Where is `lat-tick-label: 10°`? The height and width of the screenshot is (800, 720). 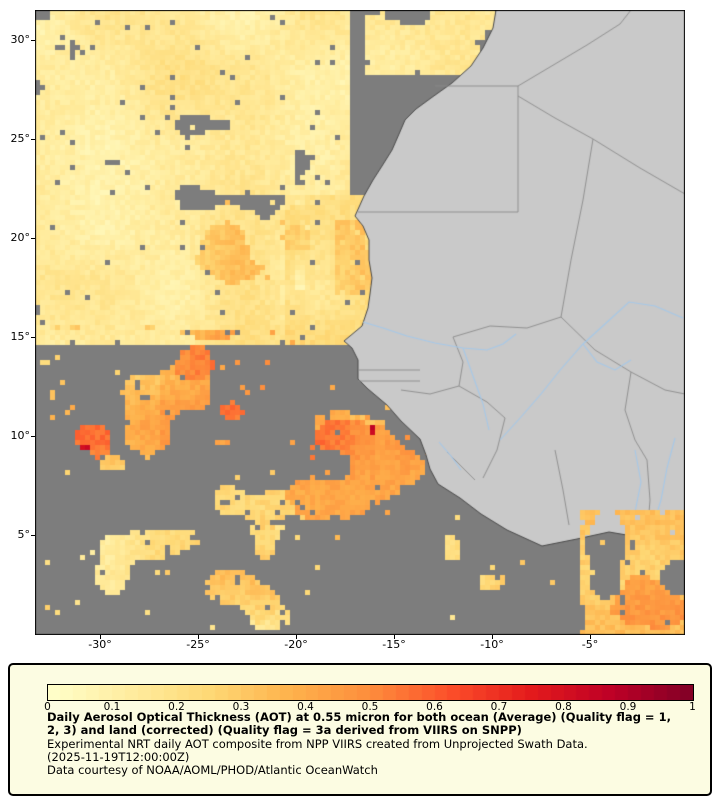
lat-tick-label: 10° is located at coordinates (20, 435).